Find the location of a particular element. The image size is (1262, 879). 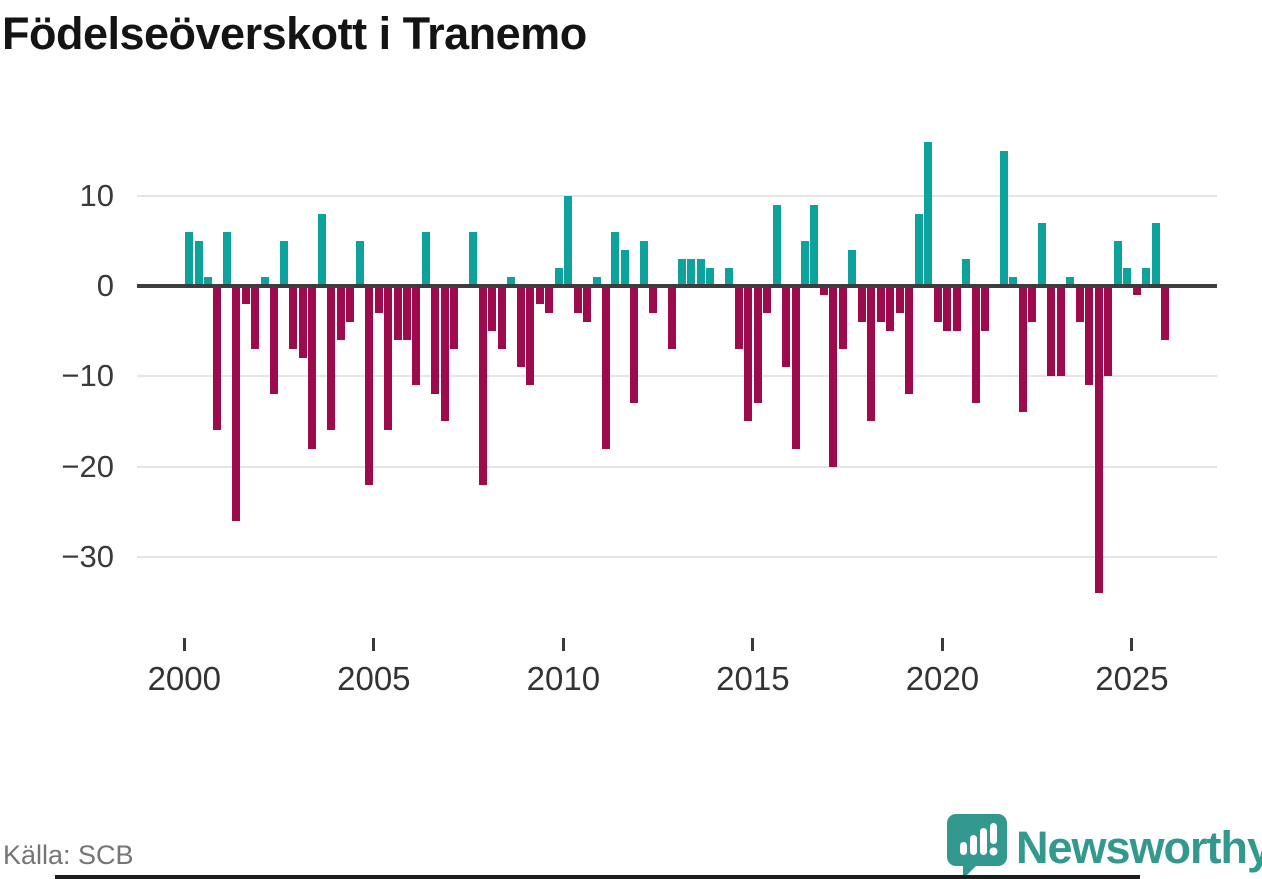

bar-2004Q4 is located at coordinates (369, 385).